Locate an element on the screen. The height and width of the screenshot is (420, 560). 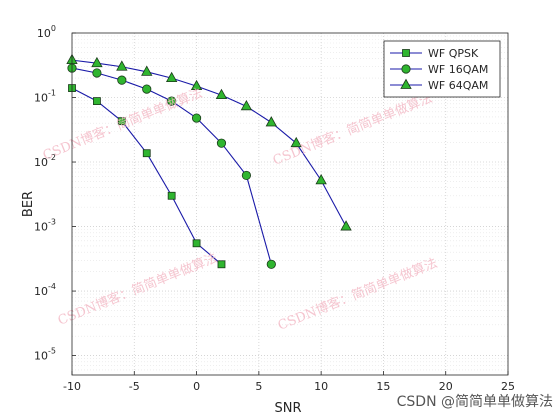
y-tick-label: 10⁻⁴ is located at coordinates (45, 290).